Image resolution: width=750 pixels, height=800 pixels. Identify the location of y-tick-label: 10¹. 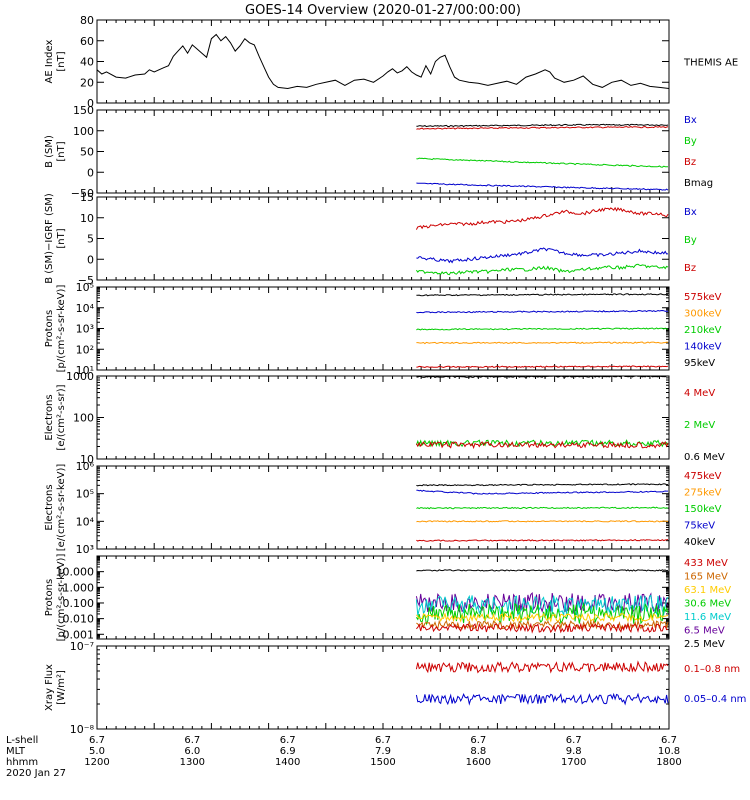
(85, 370).